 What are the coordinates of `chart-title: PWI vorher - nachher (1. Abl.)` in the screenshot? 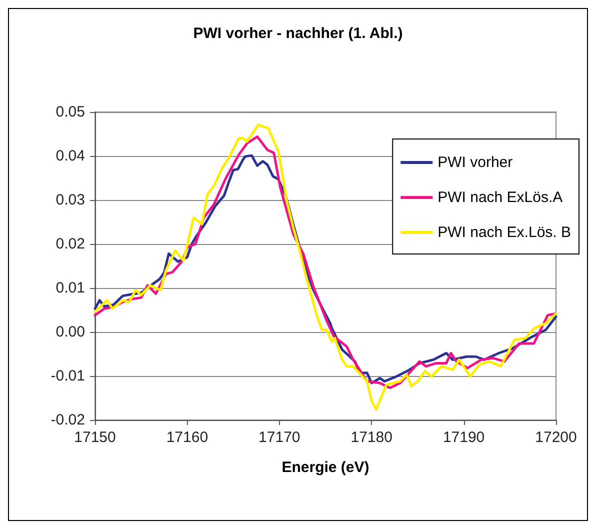 It's located at (298, 33).